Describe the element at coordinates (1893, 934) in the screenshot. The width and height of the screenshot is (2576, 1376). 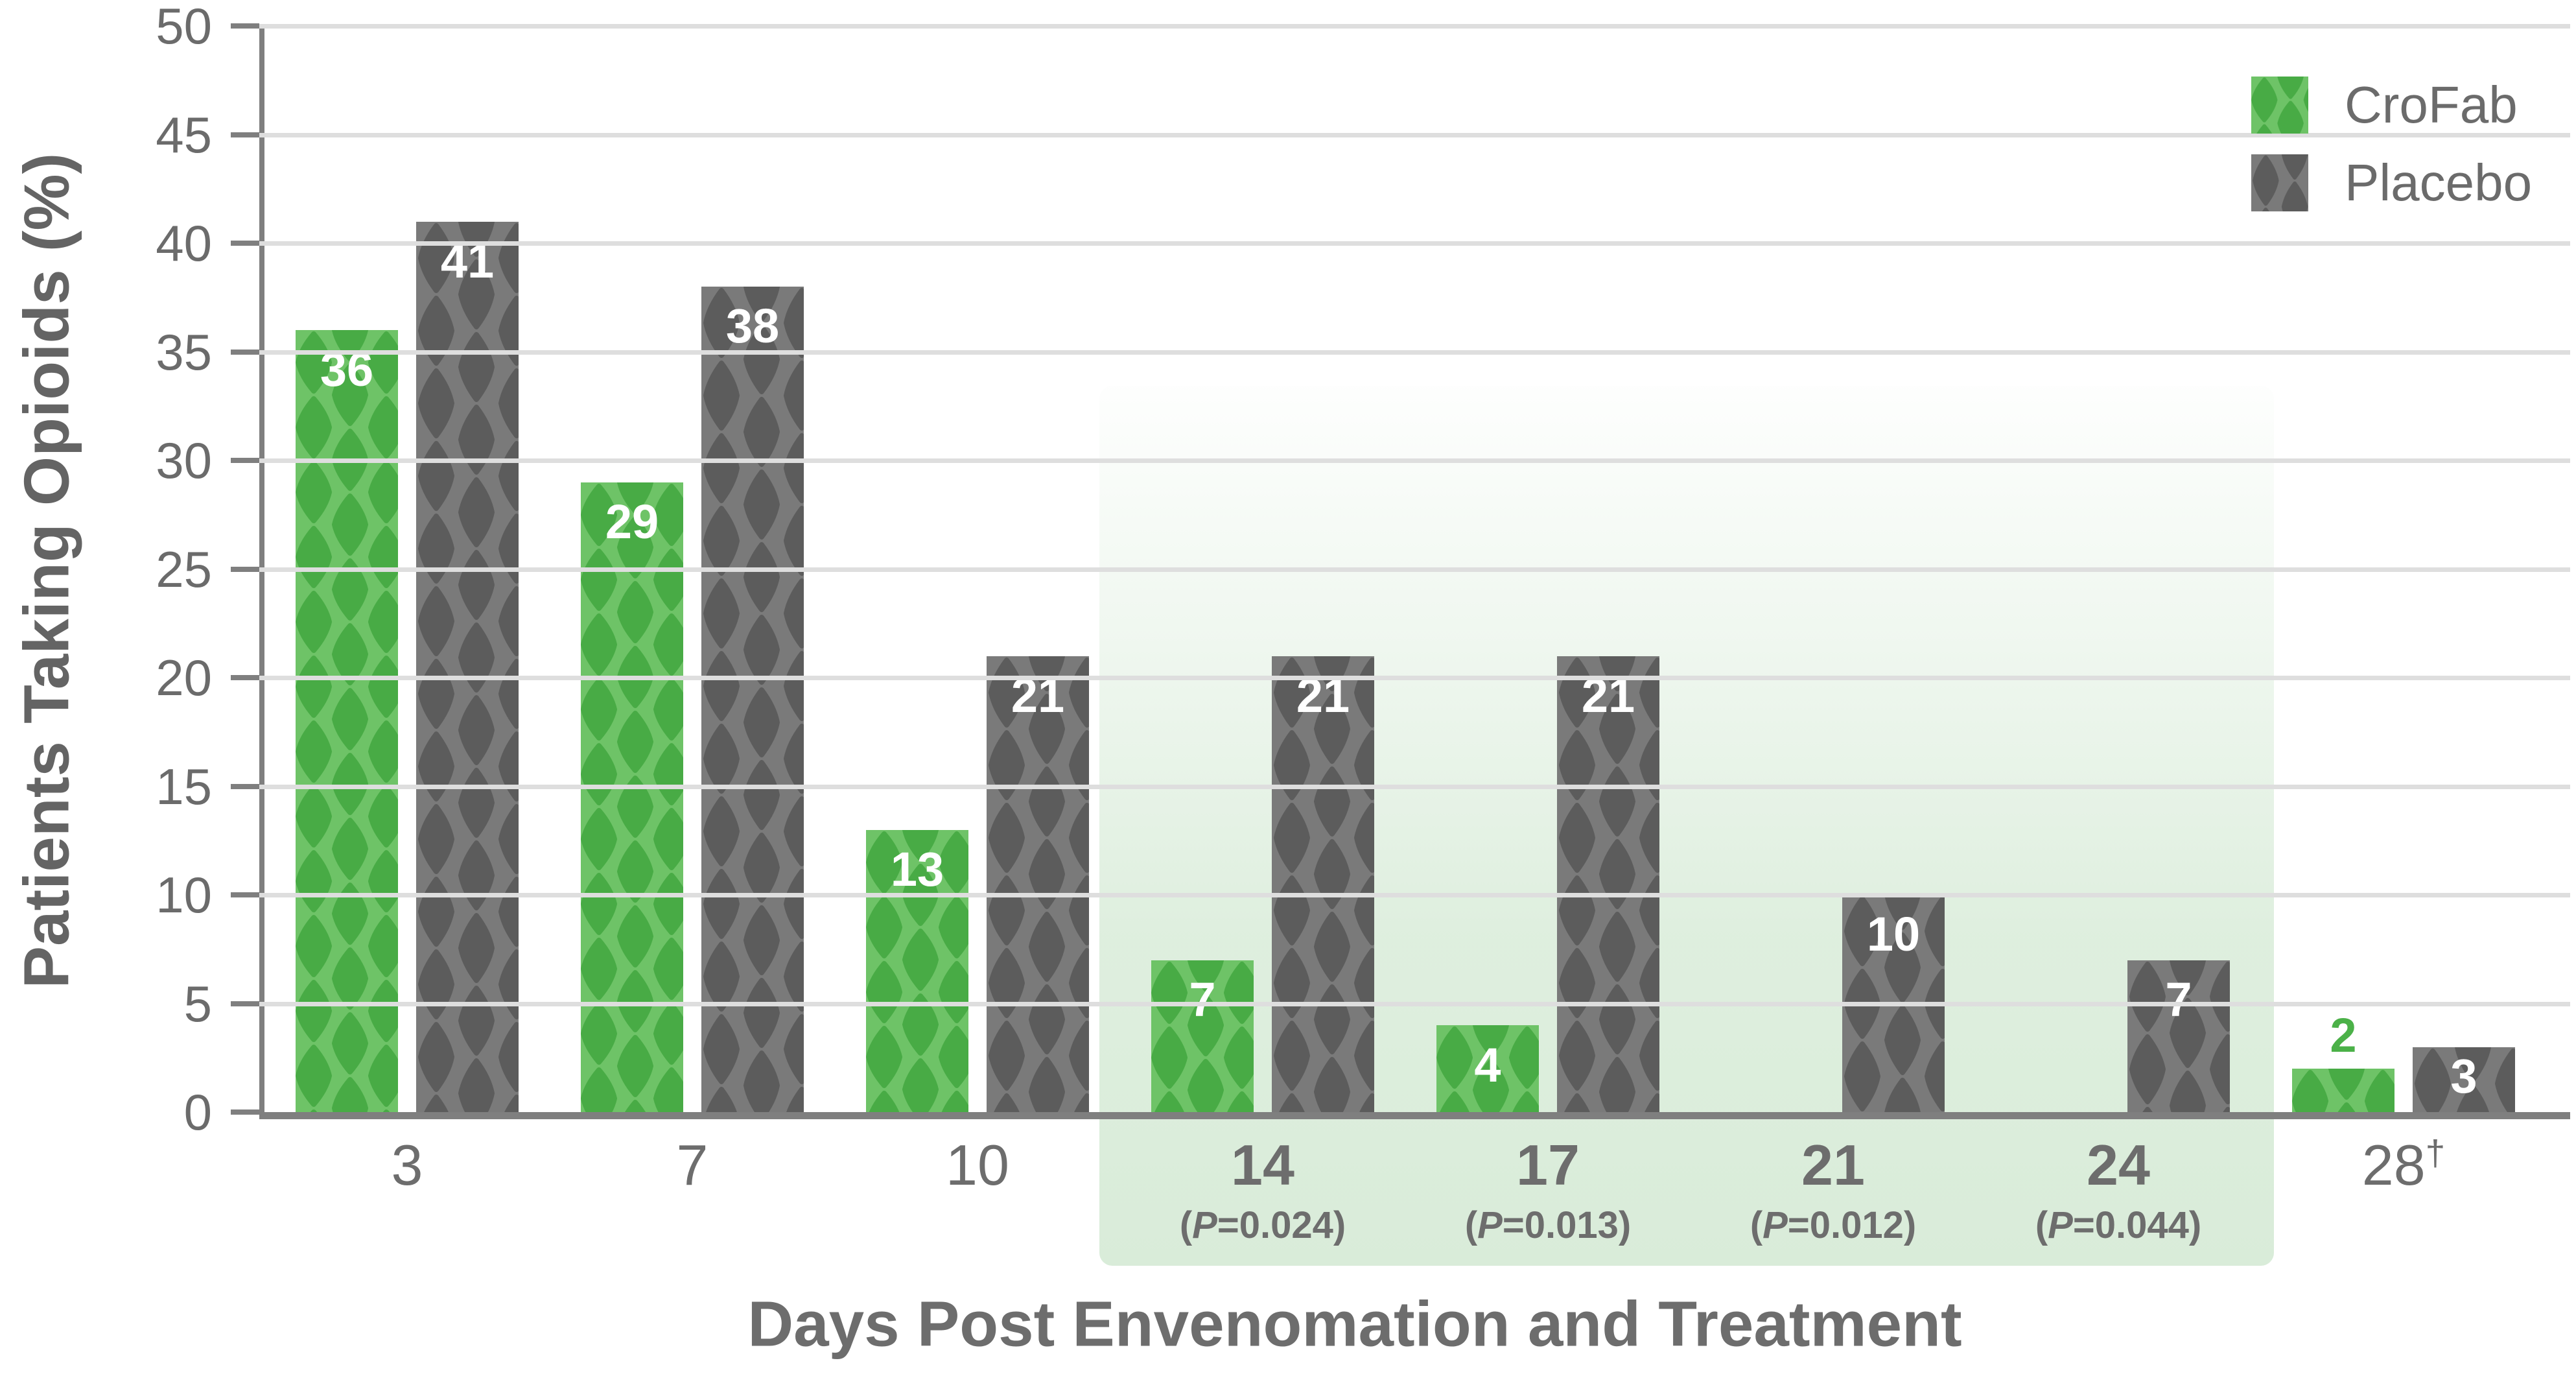
I see `bar-value-label: 10` at that location.